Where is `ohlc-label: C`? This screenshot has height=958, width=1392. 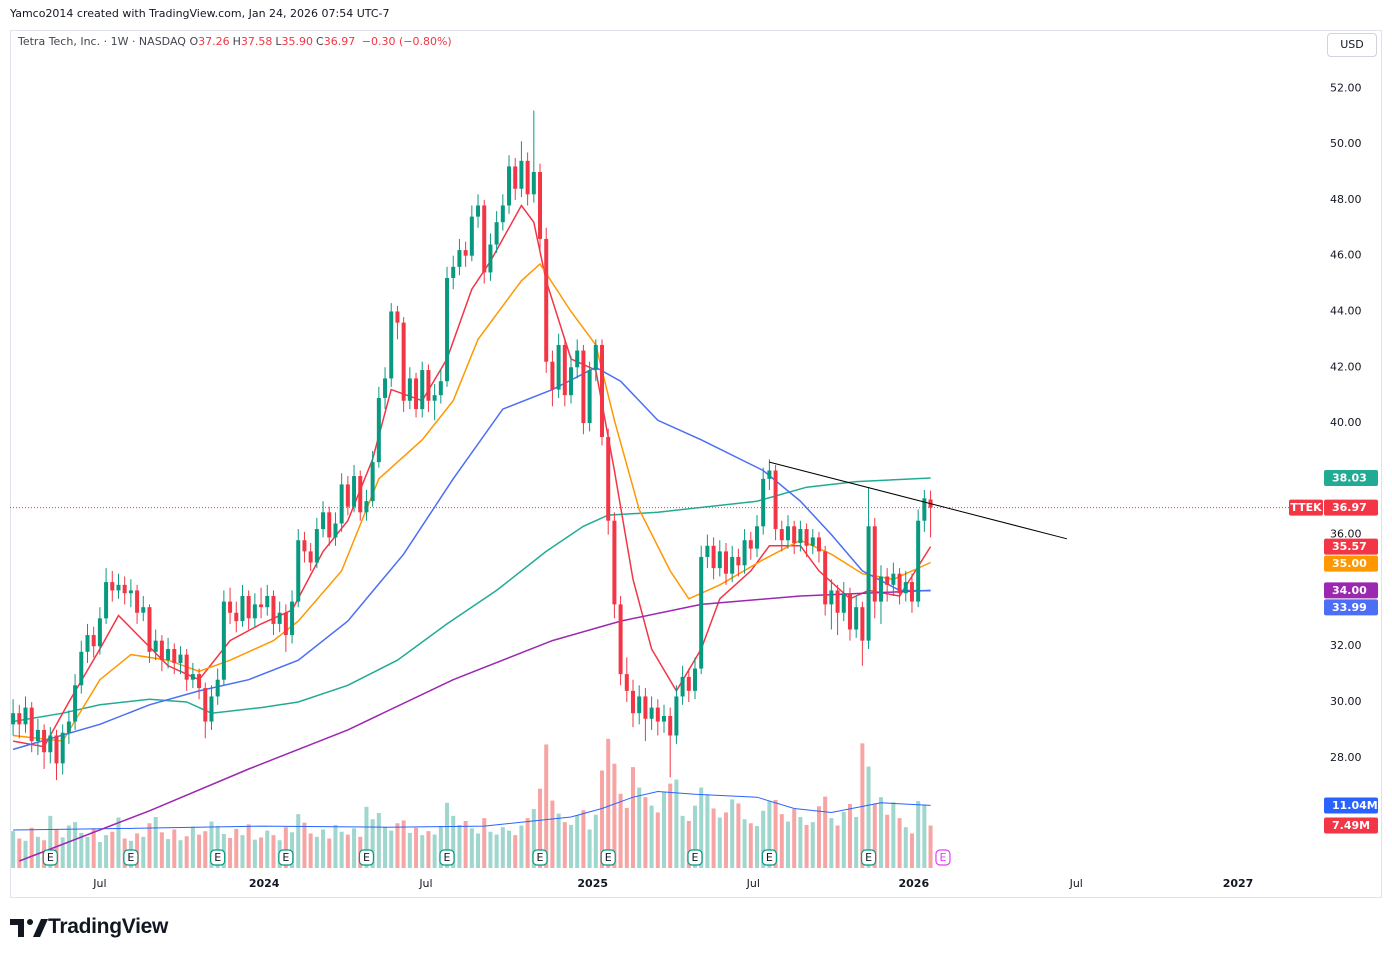
ohlc-label: C is located at coordinates (320, 41).